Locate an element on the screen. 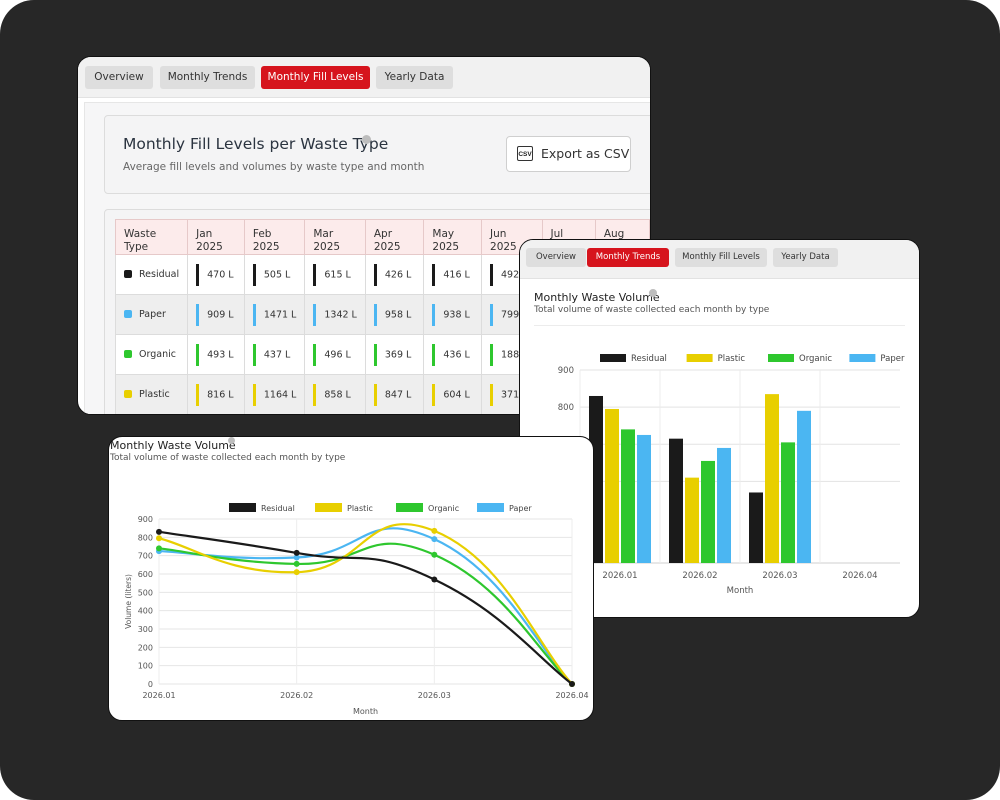 This screenshot has height=800, width=1000. waste-type-cell: Organic is located at coordinates (151, 354).